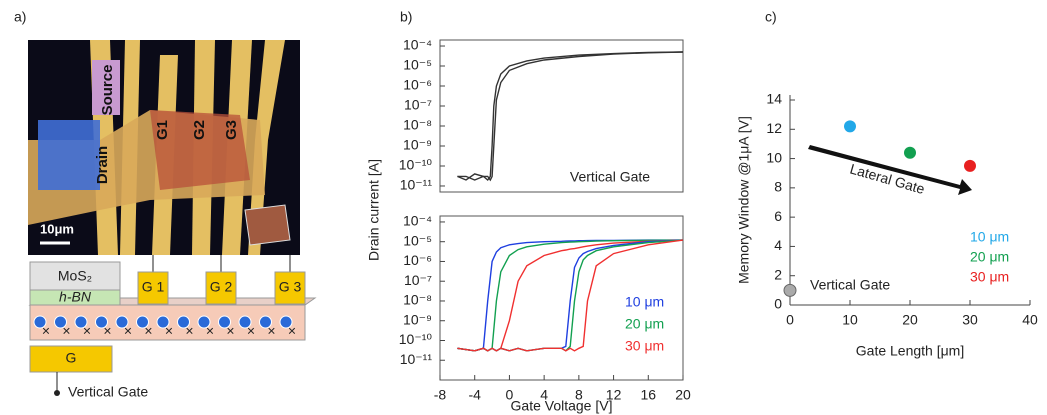 This screenshot has width=1047, height=415. I want to click on source-label: Source, so click(107, 90).